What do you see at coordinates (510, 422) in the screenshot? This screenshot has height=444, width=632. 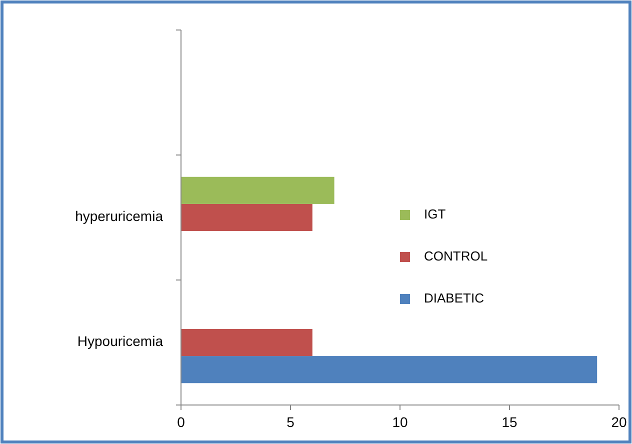 I see `x-tick-label: 15` at bounding box center [510, 422].